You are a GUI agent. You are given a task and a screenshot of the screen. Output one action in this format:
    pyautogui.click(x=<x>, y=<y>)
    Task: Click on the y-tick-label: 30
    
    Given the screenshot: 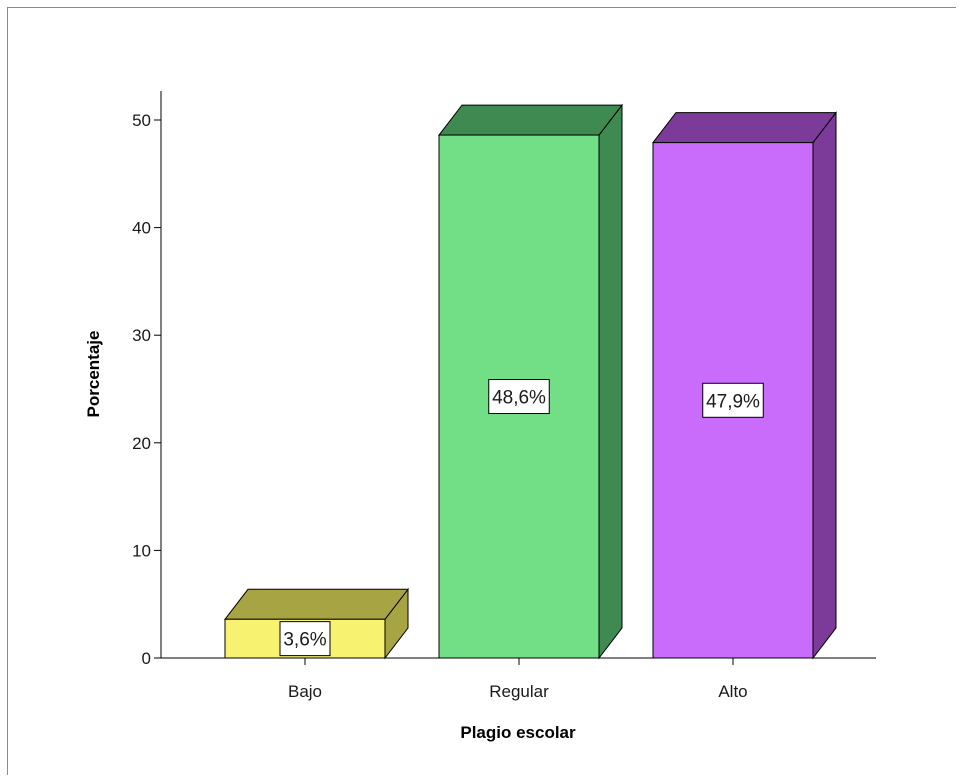 What is the action you would take?
    pyautogui.click(x=141, y=335)
    